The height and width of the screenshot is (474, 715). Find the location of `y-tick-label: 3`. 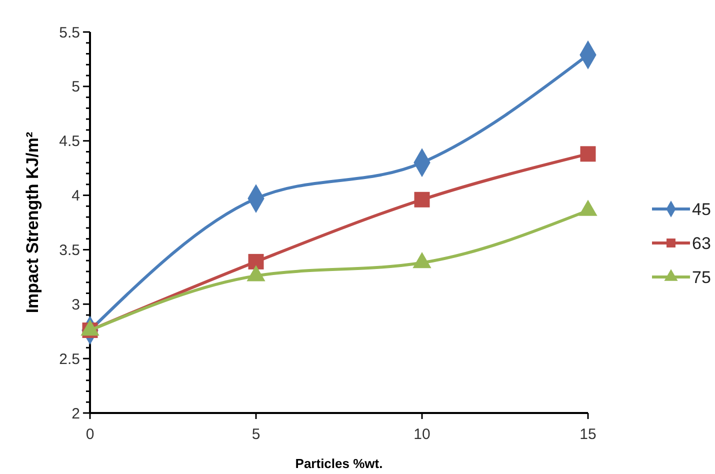

y-tick-label: 3 is located at coordinates (76, 305).